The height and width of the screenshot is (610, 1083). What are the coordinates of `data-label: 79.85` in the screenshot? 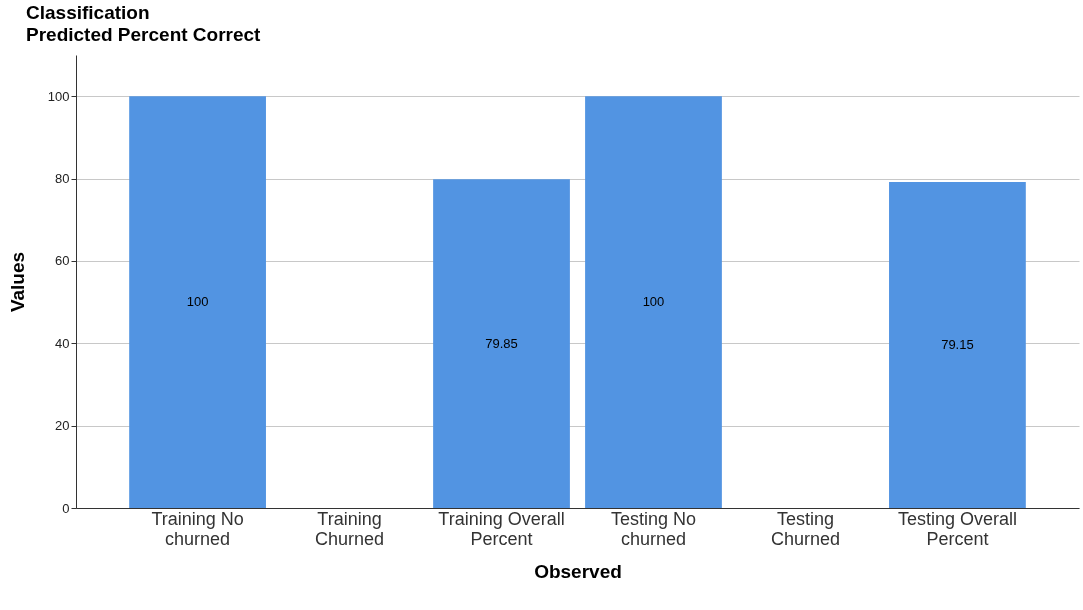 It's located at (501, 343).